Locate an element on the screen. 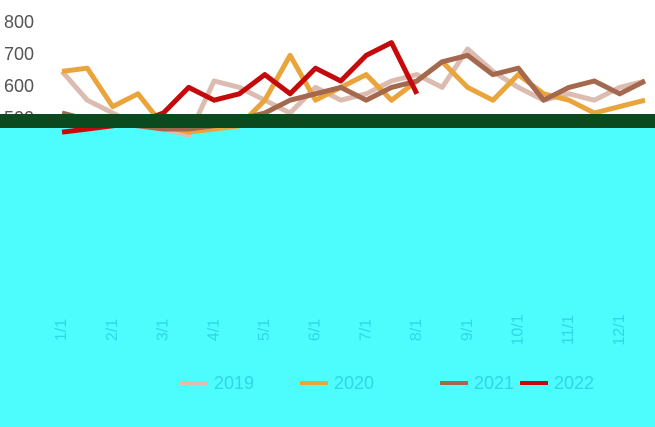 This screenshot has height=427, width=655. x-tick-label: 8/1 is located at coordinates (416, 330).